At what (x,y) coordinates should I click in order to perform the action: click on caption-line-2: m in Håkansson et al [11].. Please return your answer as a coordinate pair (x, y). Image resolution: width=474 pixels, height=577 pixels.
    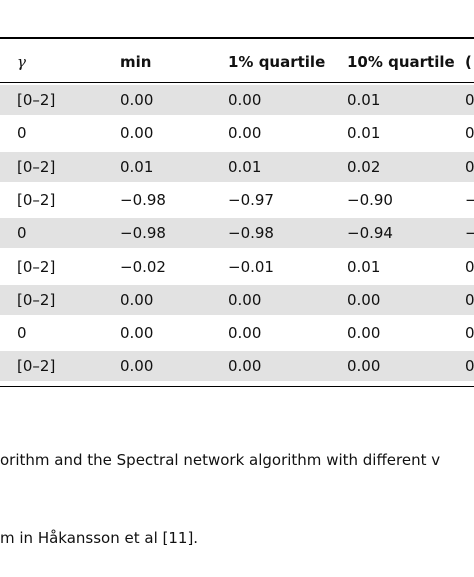
    Looking at the image, I should click on (99, 538).